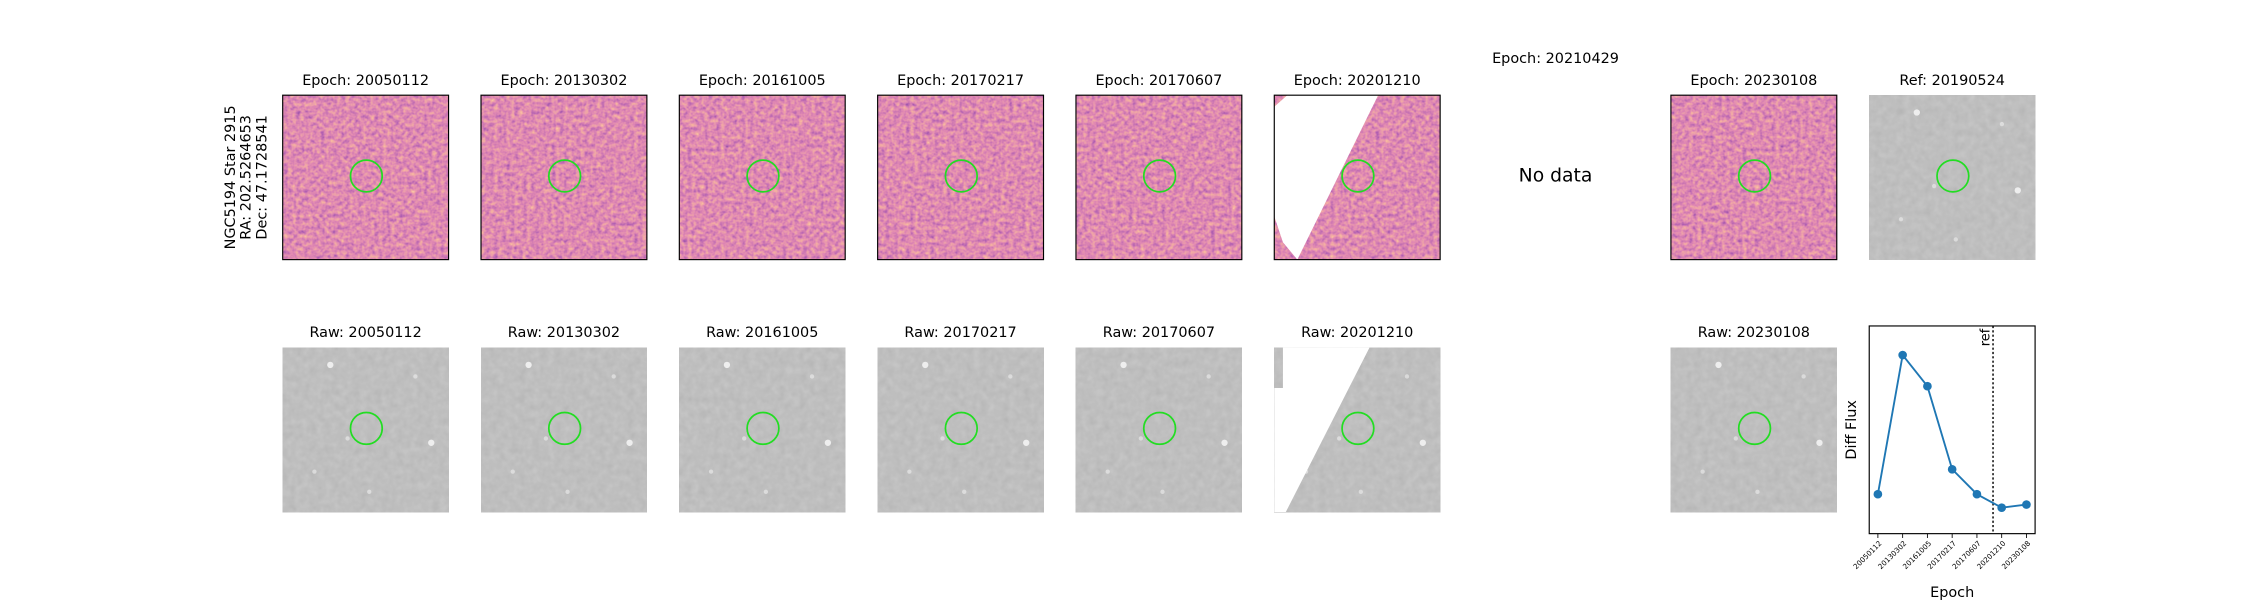  Describe the element at coordinates (1852, 430) in the screenshot. I see `y-axis-label: Diff Flux` at that location.